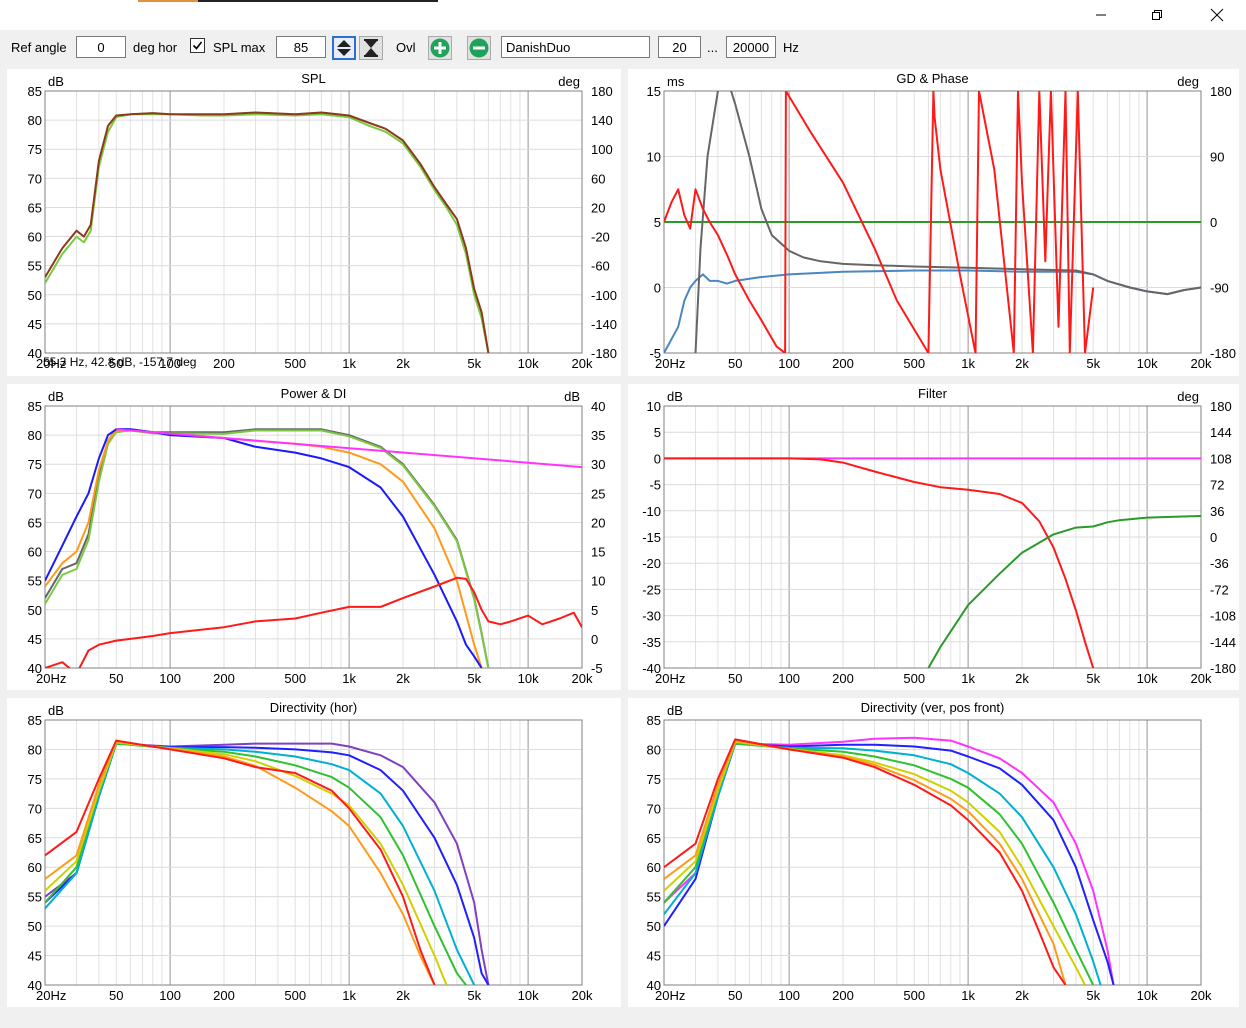 Image resolution: width=1246 pixels, height=1028 pixels. I want to click on restore-button, so click(1157, 15).